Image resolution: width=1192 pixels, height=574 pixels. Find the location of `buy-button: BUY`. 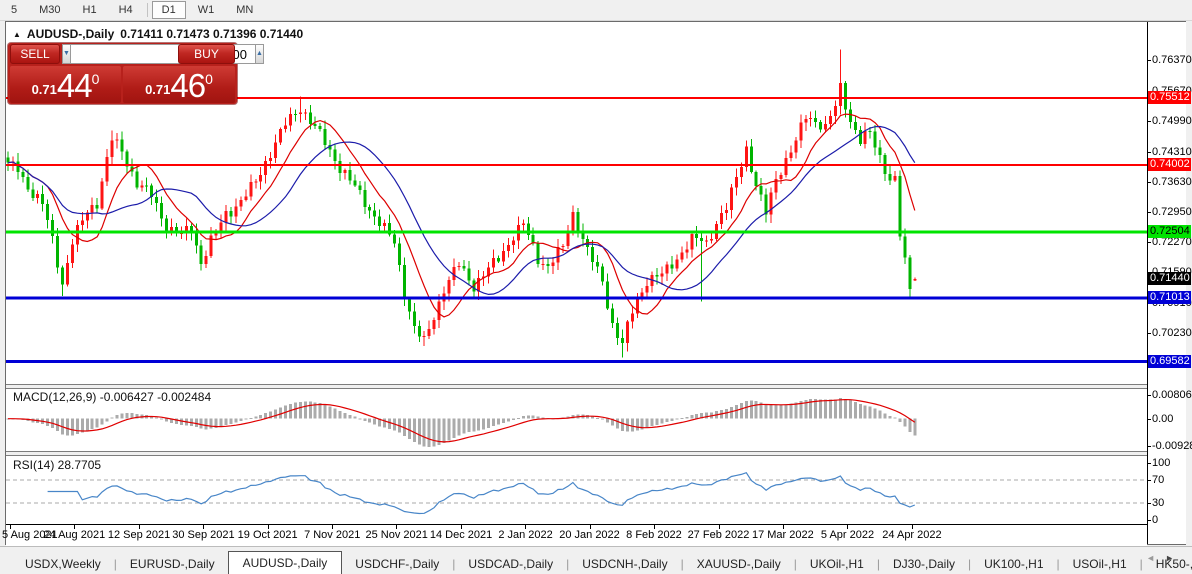

buy-button: BUY is located at coordinates (206, 54).